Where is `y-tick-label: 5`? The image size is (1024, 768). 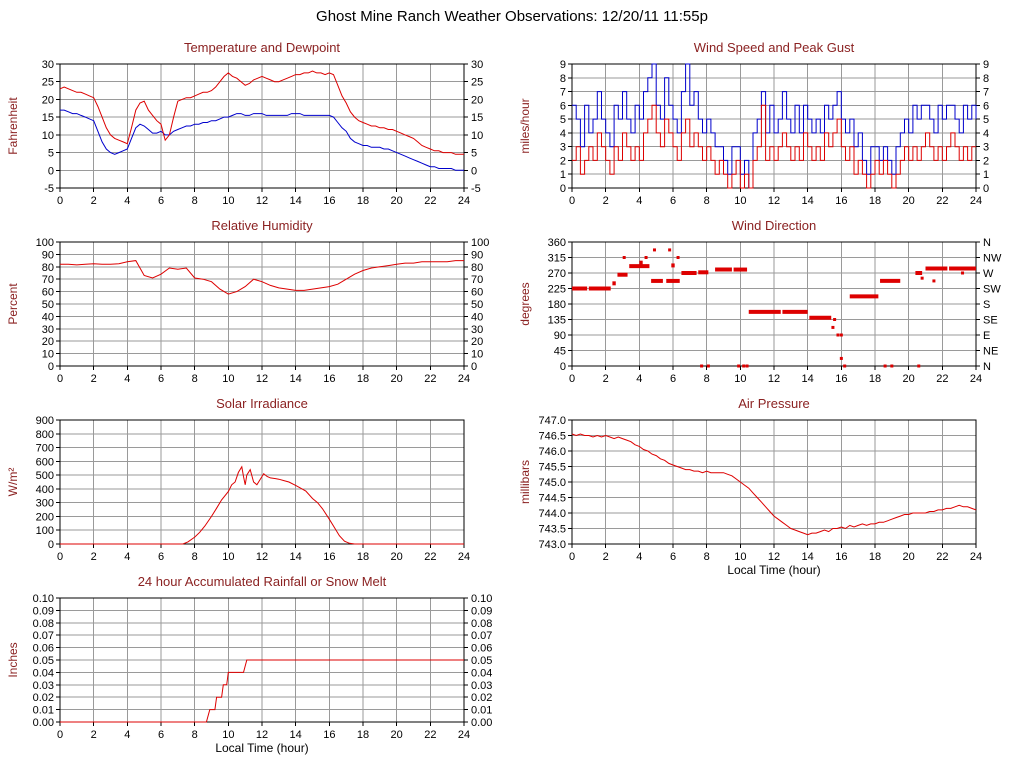
y-tick-label: 5 is located at coordinates (563, 120).